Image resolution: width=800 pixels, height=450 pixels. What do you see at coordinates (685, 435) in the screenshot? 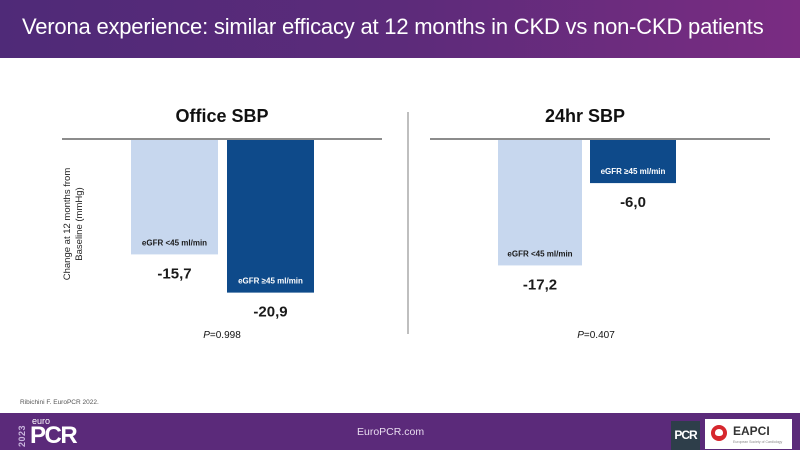
I see `pcr-logo: PCR` at bounding box center [685, 435].